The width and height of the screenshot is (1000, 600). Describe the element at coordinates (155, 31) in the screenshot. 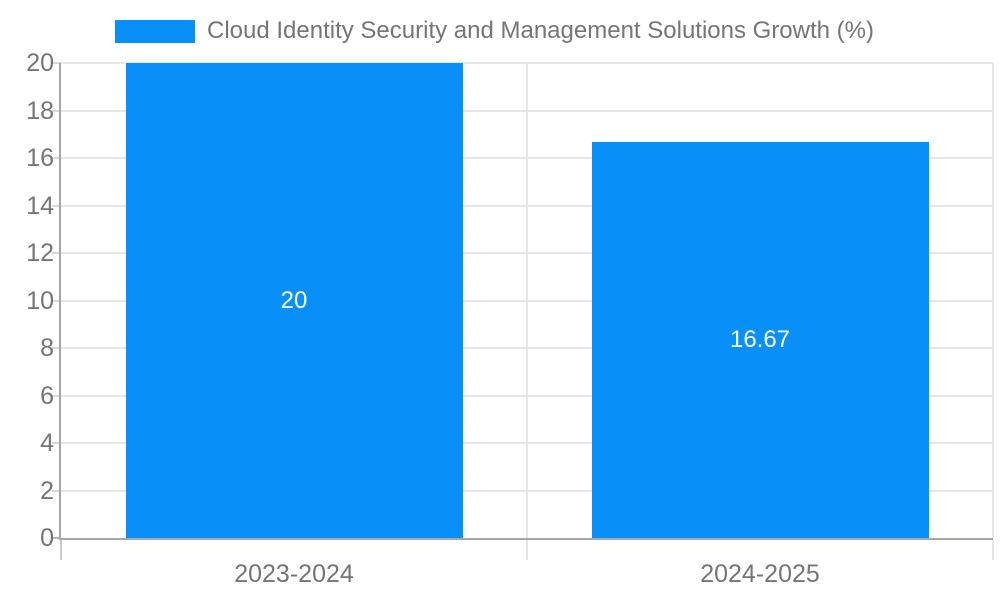

I see `legend-swatch` at that location.